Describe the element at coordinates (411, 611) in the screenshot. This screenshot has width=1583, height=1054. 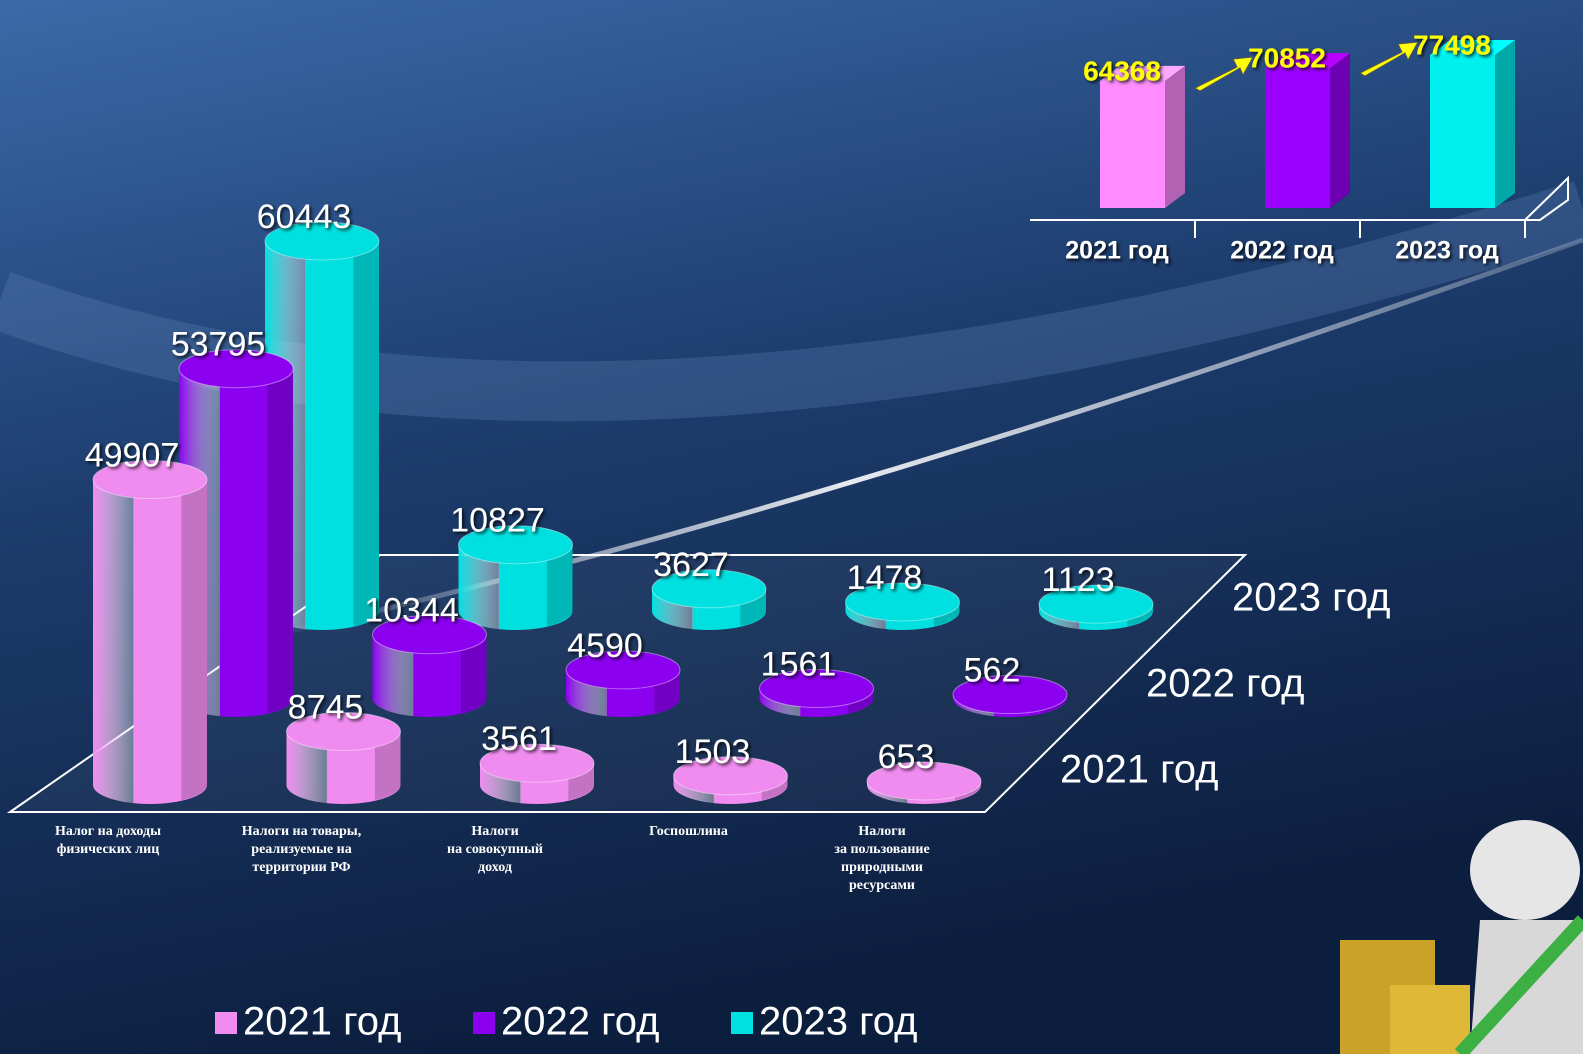
I see `value-label: 10344` at that location.